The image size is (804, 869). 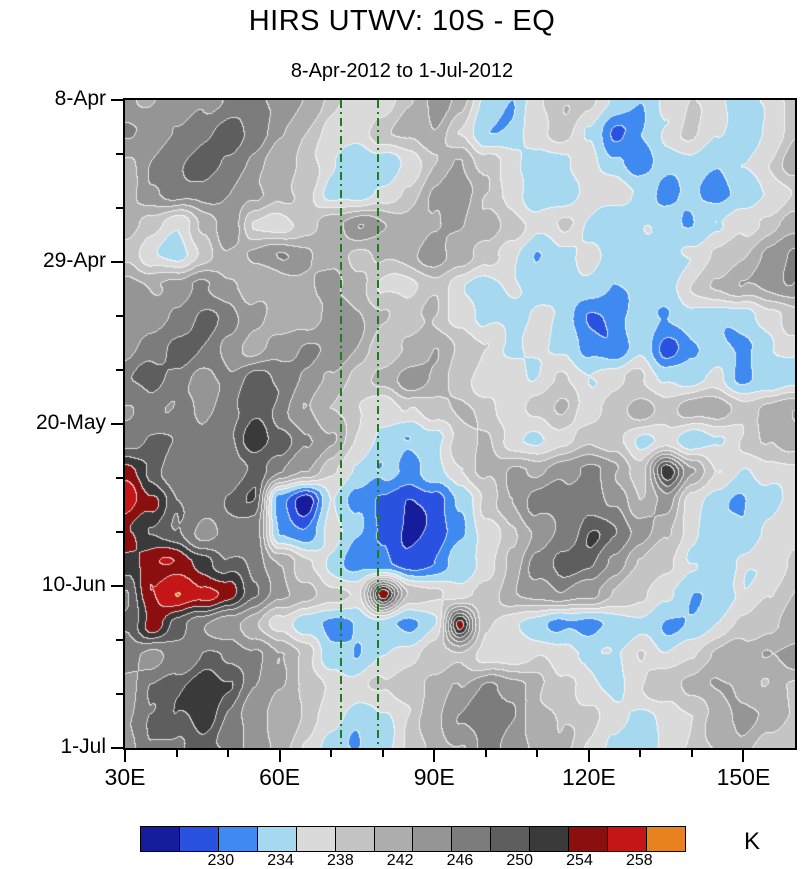 I want to click on y-tick-label: 29-Apr, so click(x=74, y=260).